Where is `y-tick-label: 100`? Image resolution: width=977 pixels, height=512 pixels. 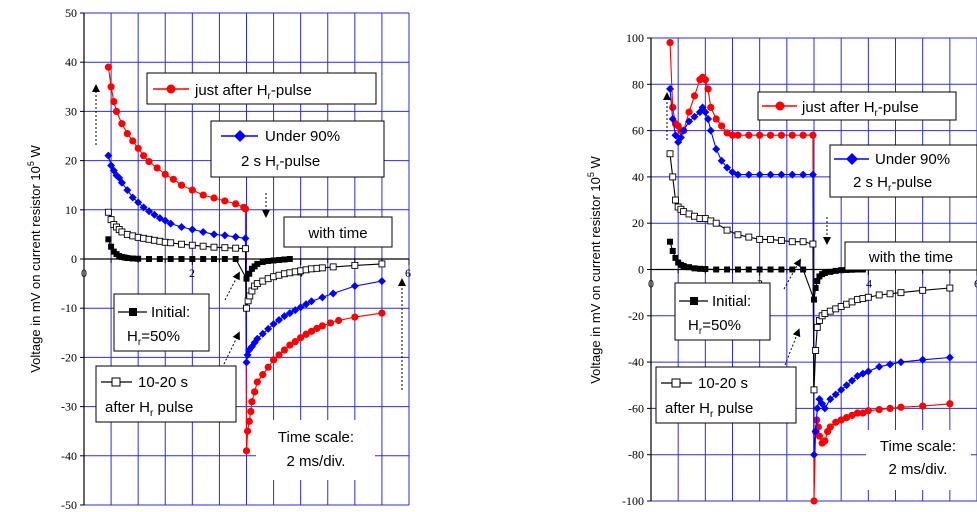 y-tick-label: 100 is located at coordinates (635, 38).